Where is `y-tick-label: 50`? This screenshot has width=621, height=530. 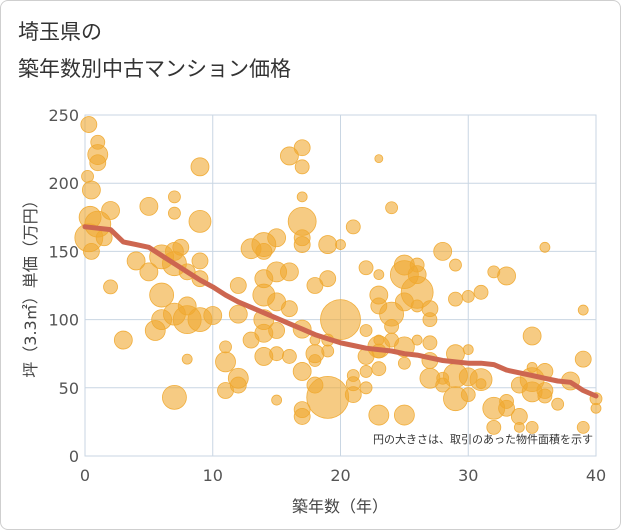 y-tick-label: 50 is located at coordinates (69, 388).